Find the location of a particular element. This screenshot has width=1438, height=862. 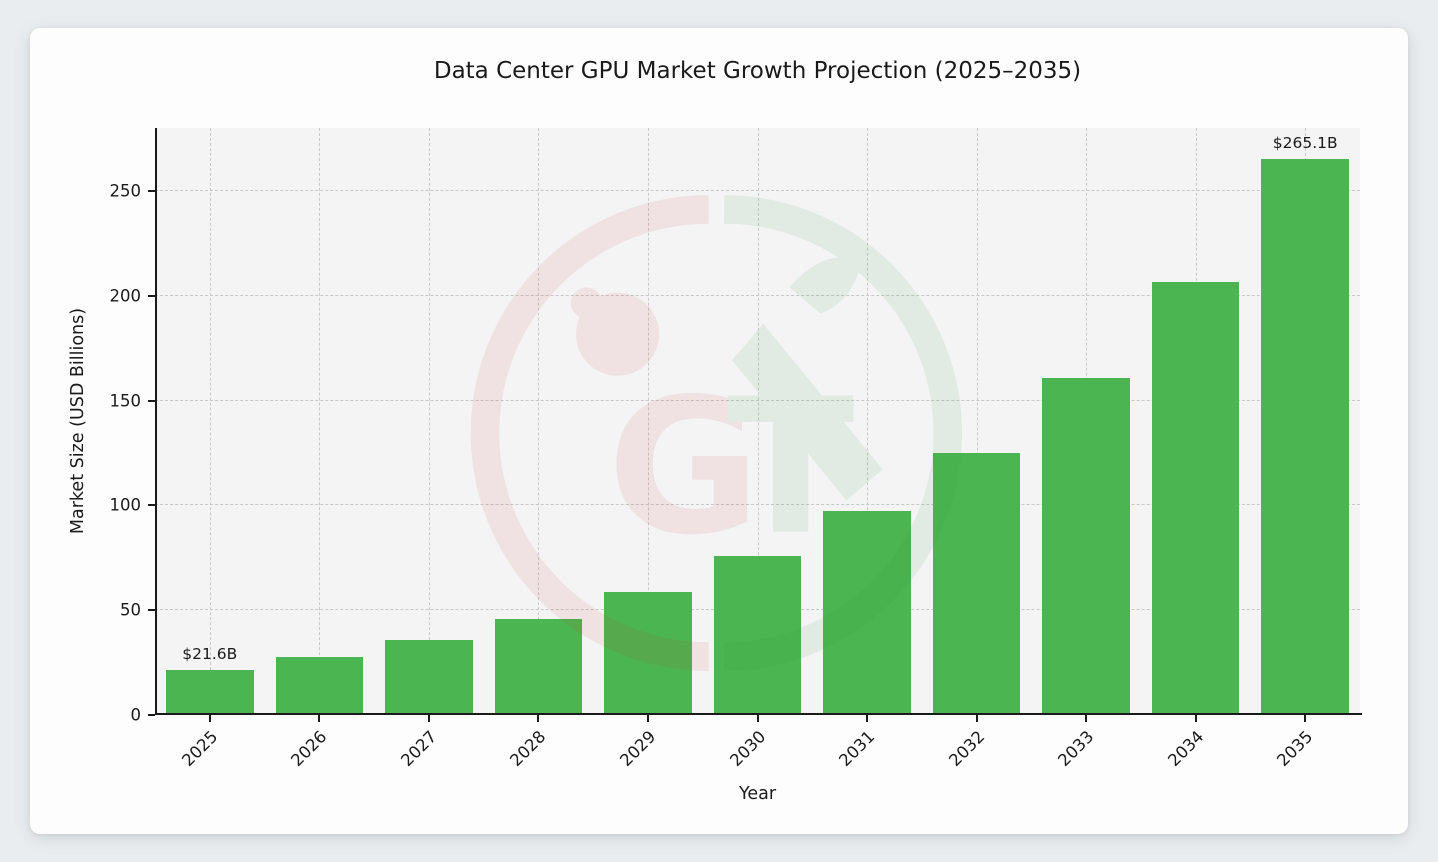

bar-2032 is located at coordinates (976, 583).